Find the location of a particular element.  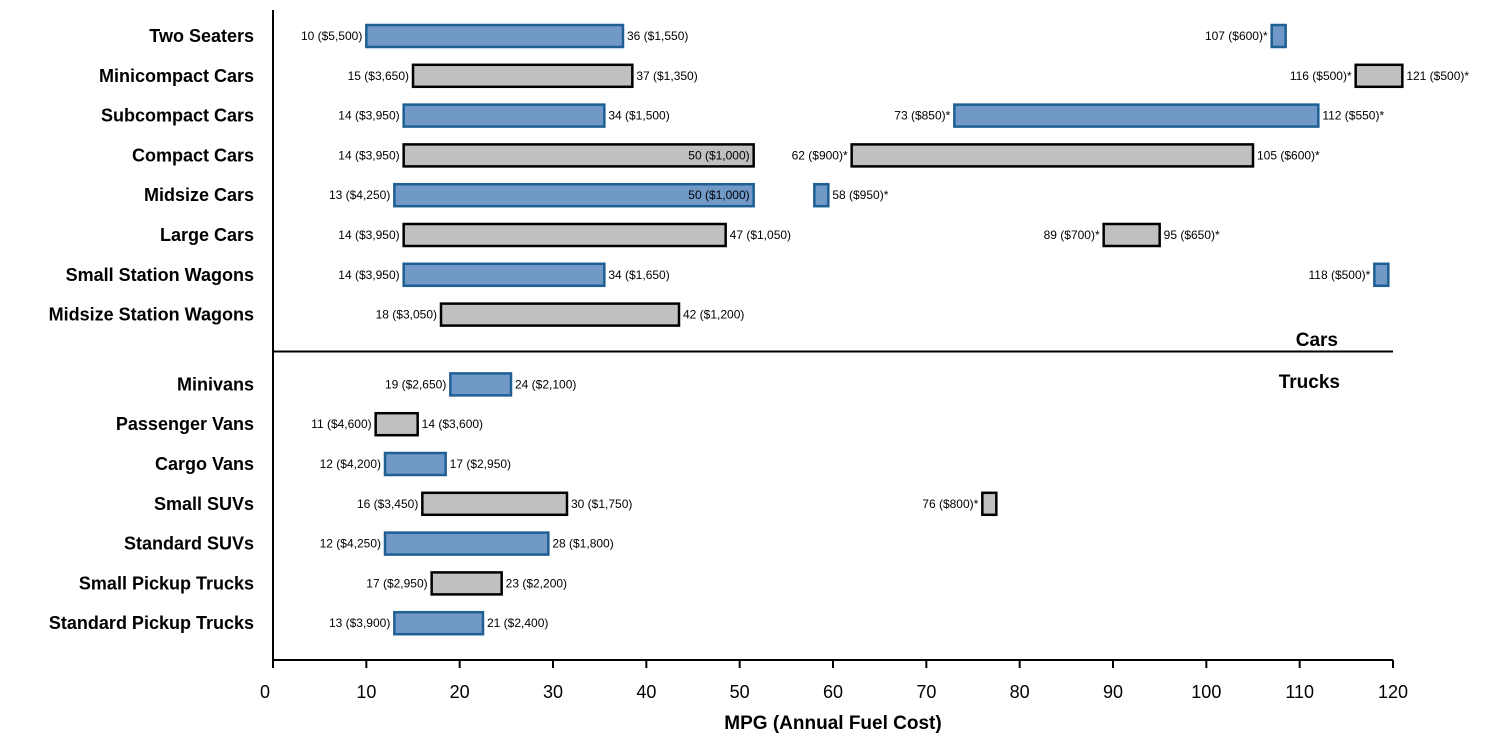

low-value-label: 13 ($3,900) is located at coordinates (359, 623).